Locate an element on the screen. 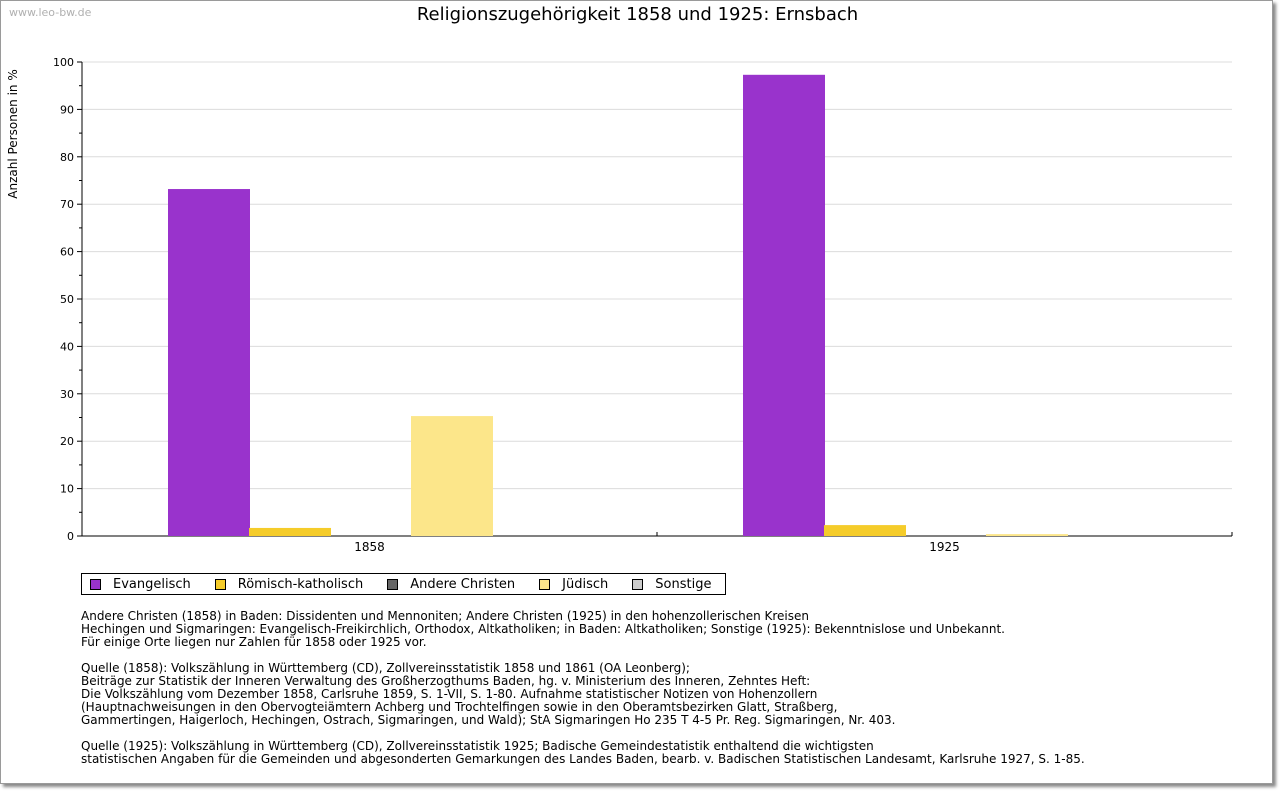 The width and height of the screenshot is (1280, 791). legend-item: Sonstige is located at coordinates (671, 584).